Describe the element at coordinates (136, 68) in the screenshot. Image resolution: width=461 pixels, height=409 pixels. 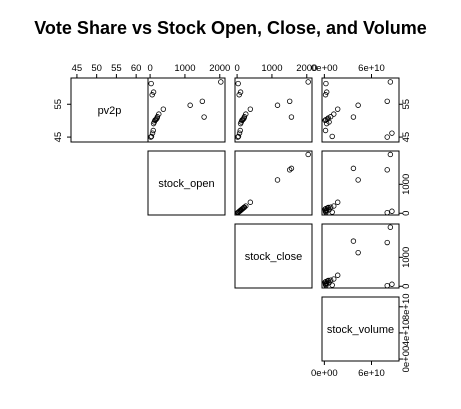
I see `tick-label: 60` at that location.